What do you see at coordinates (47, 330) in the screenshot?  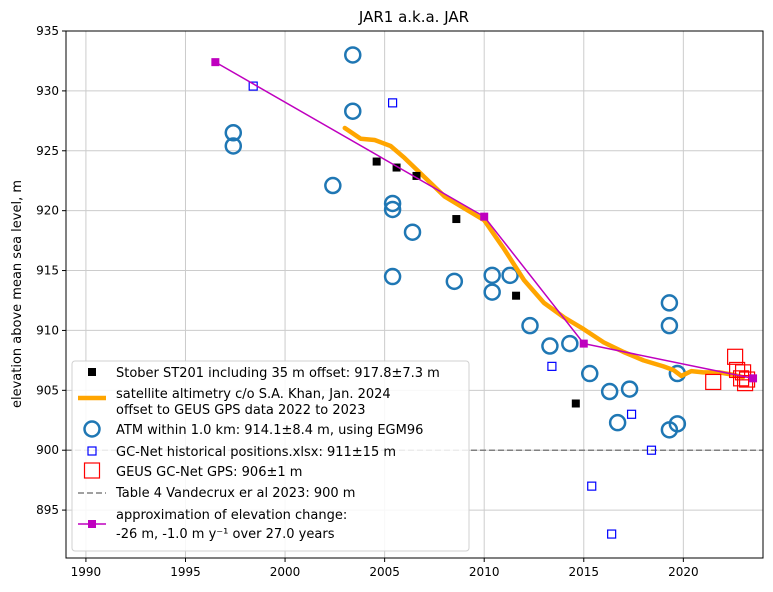 I see `y-tick-label: 910` at bounding box center [47, 330].